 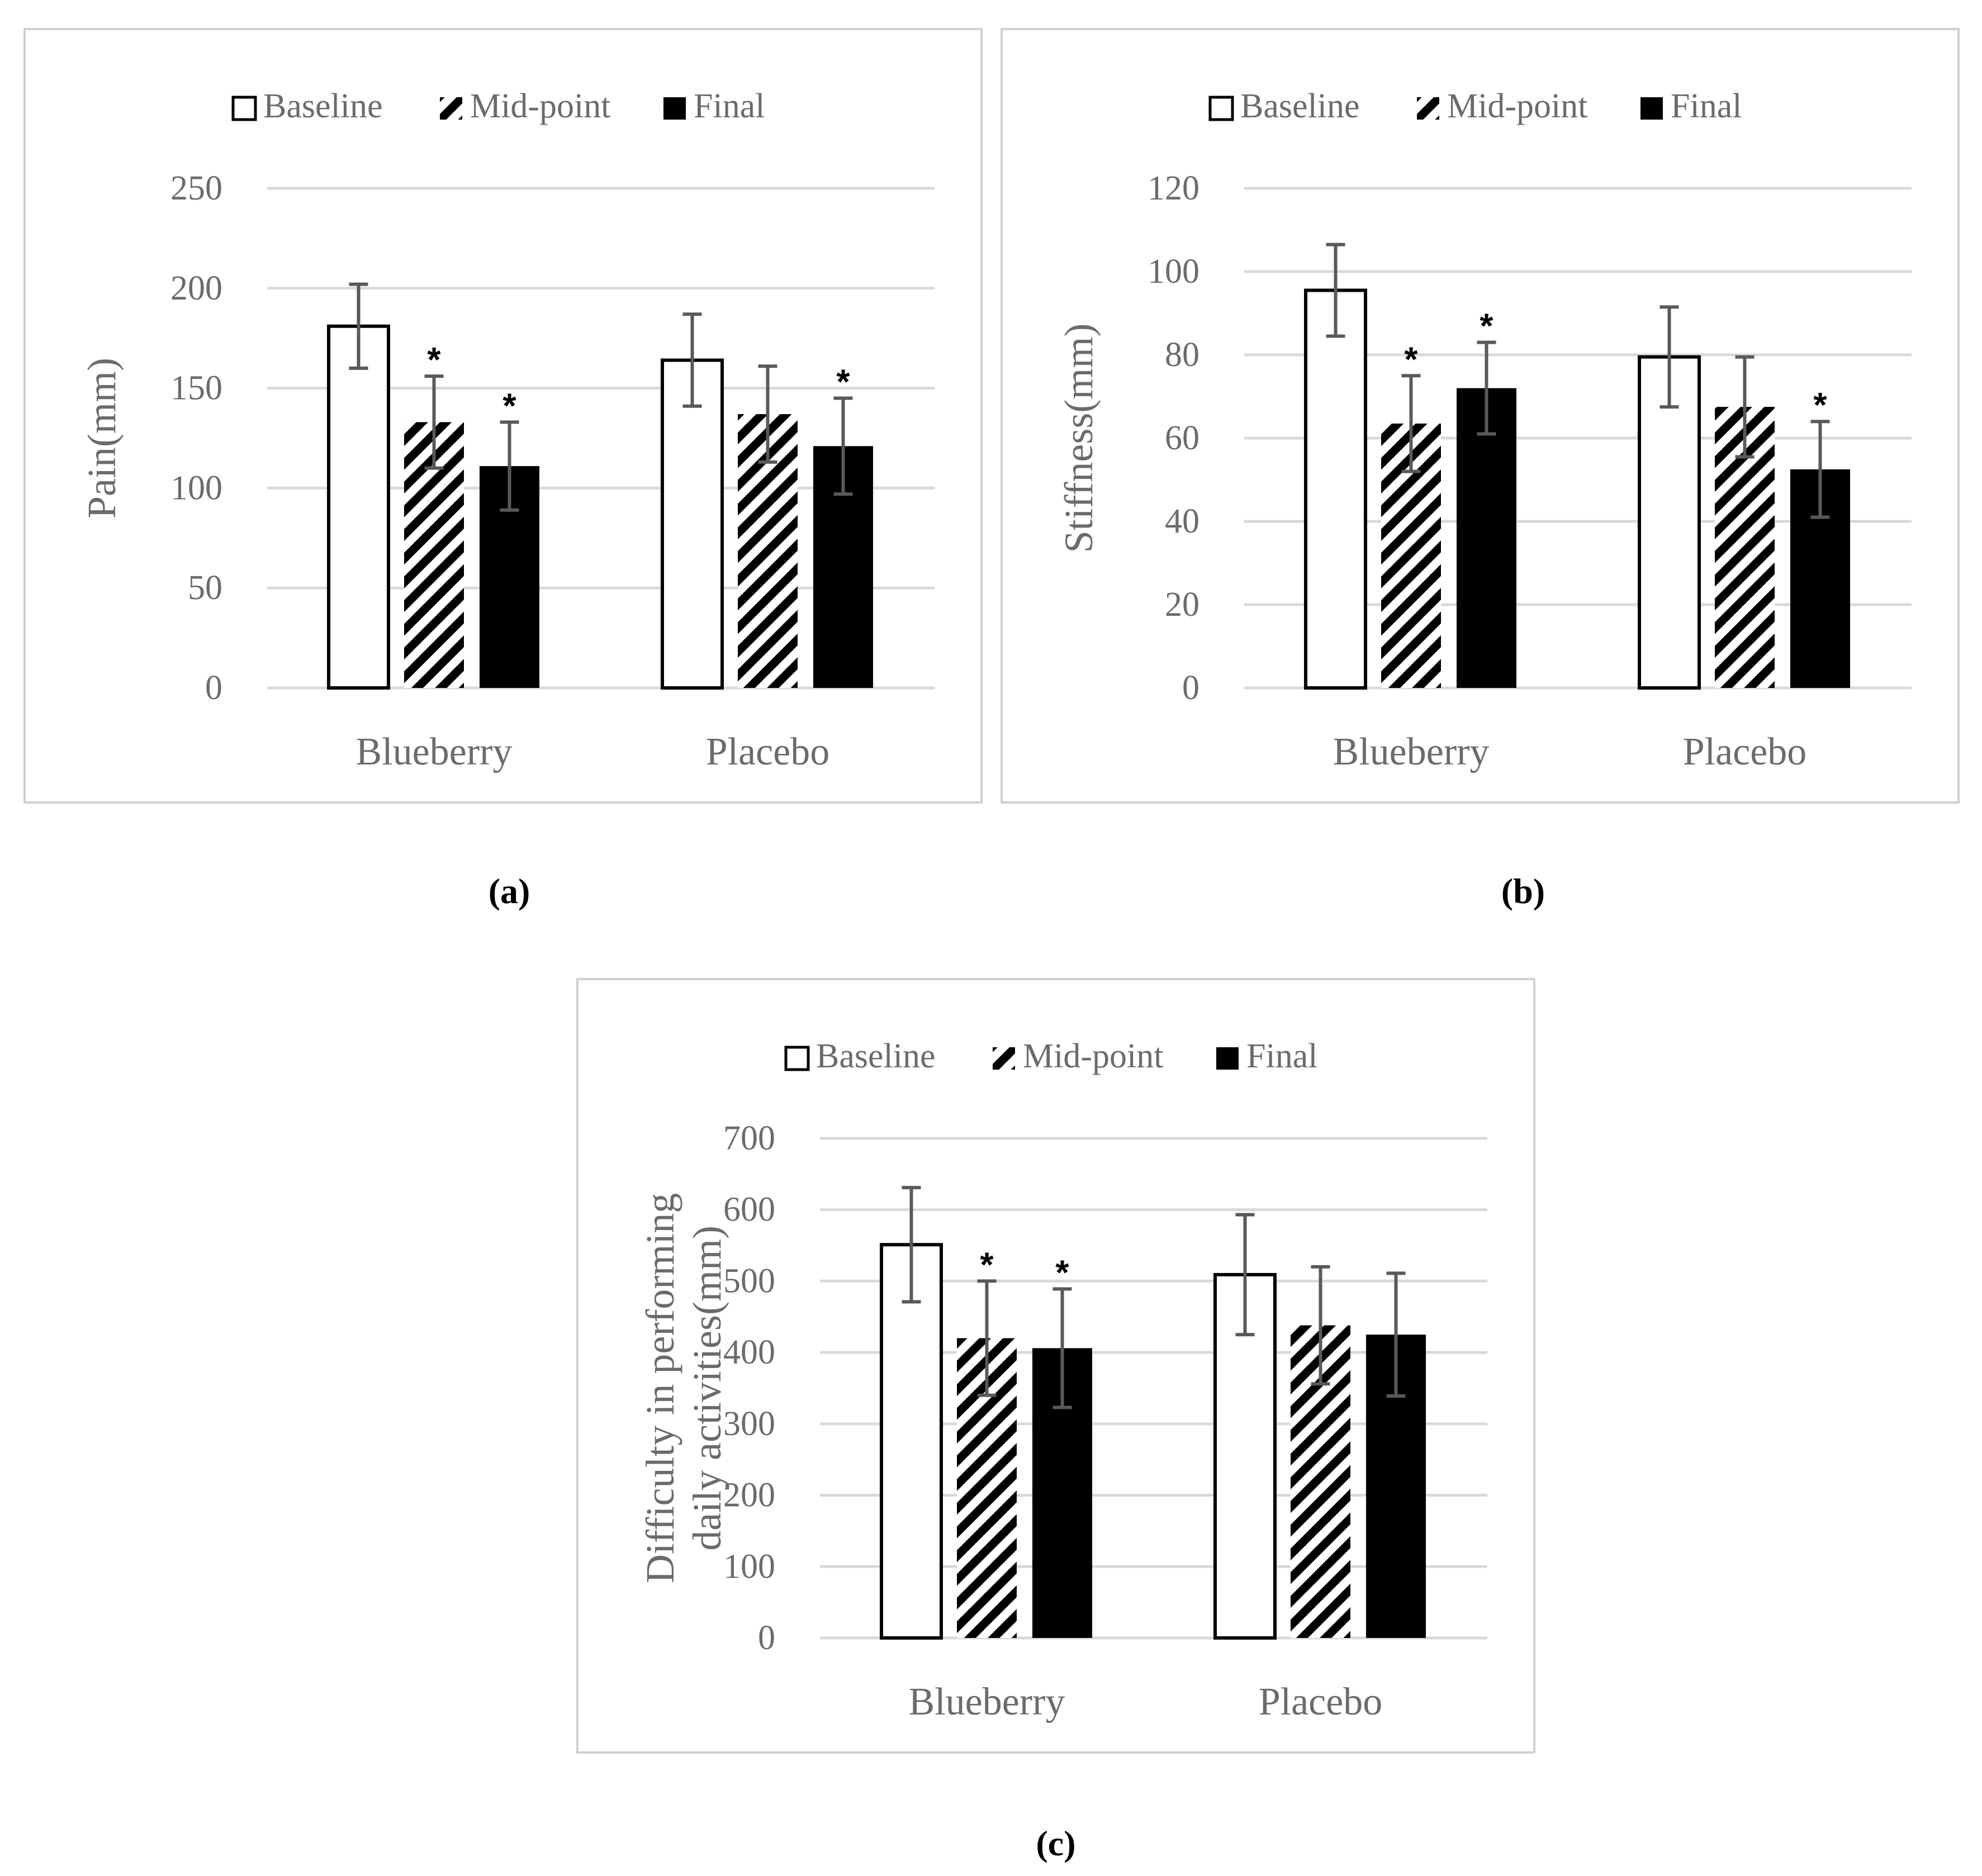 I want to click on caption-a: (a), so click(x=509, y=891).